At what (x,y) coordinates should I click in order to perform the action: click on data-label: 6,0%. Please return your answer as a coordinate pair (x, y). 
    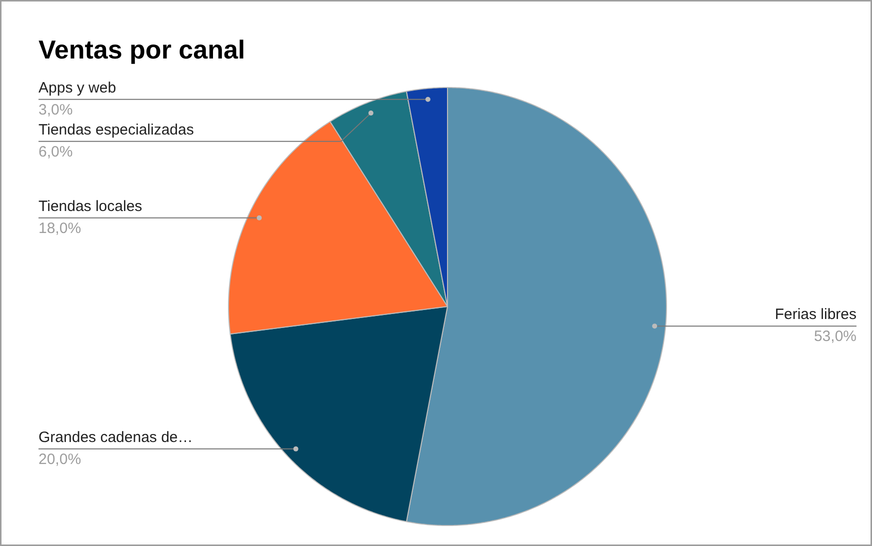
    Looking at the image, I should click on (55, 151).